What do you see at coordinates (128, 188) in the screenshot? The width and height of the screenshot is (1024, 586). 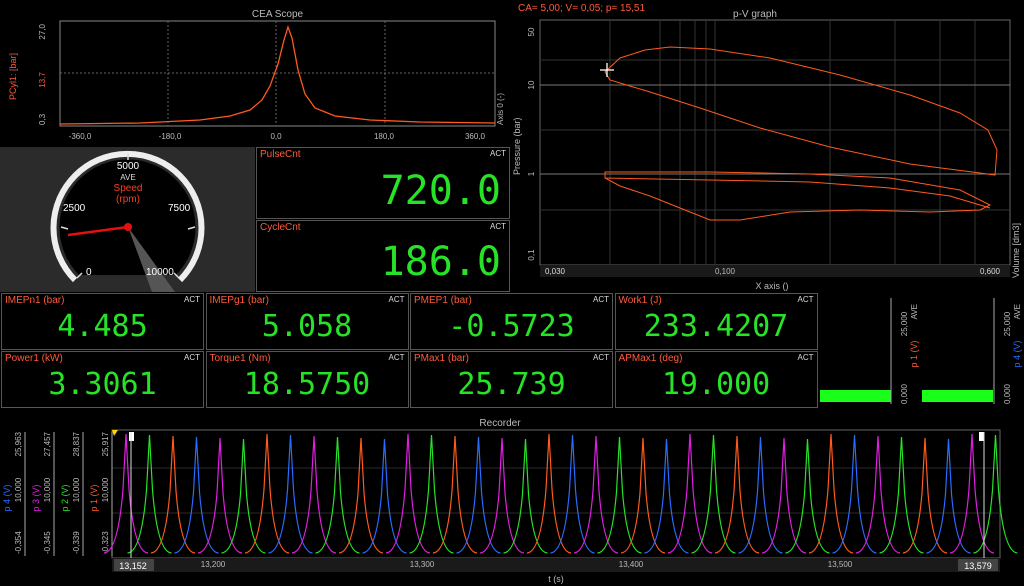 I see `gauge-label: Speed` at bounding box center [128, 188].